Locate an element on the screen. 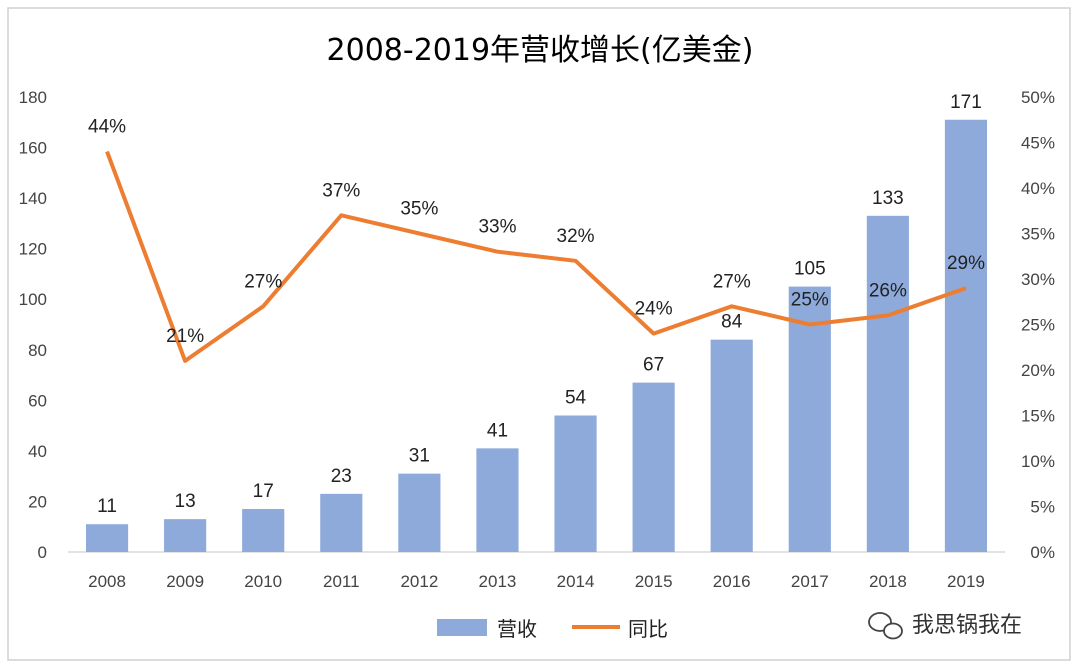 The width and height of the screenshot is (1080, 670). legend-label-revenue: 营收 is located at coordinates (517, 629).